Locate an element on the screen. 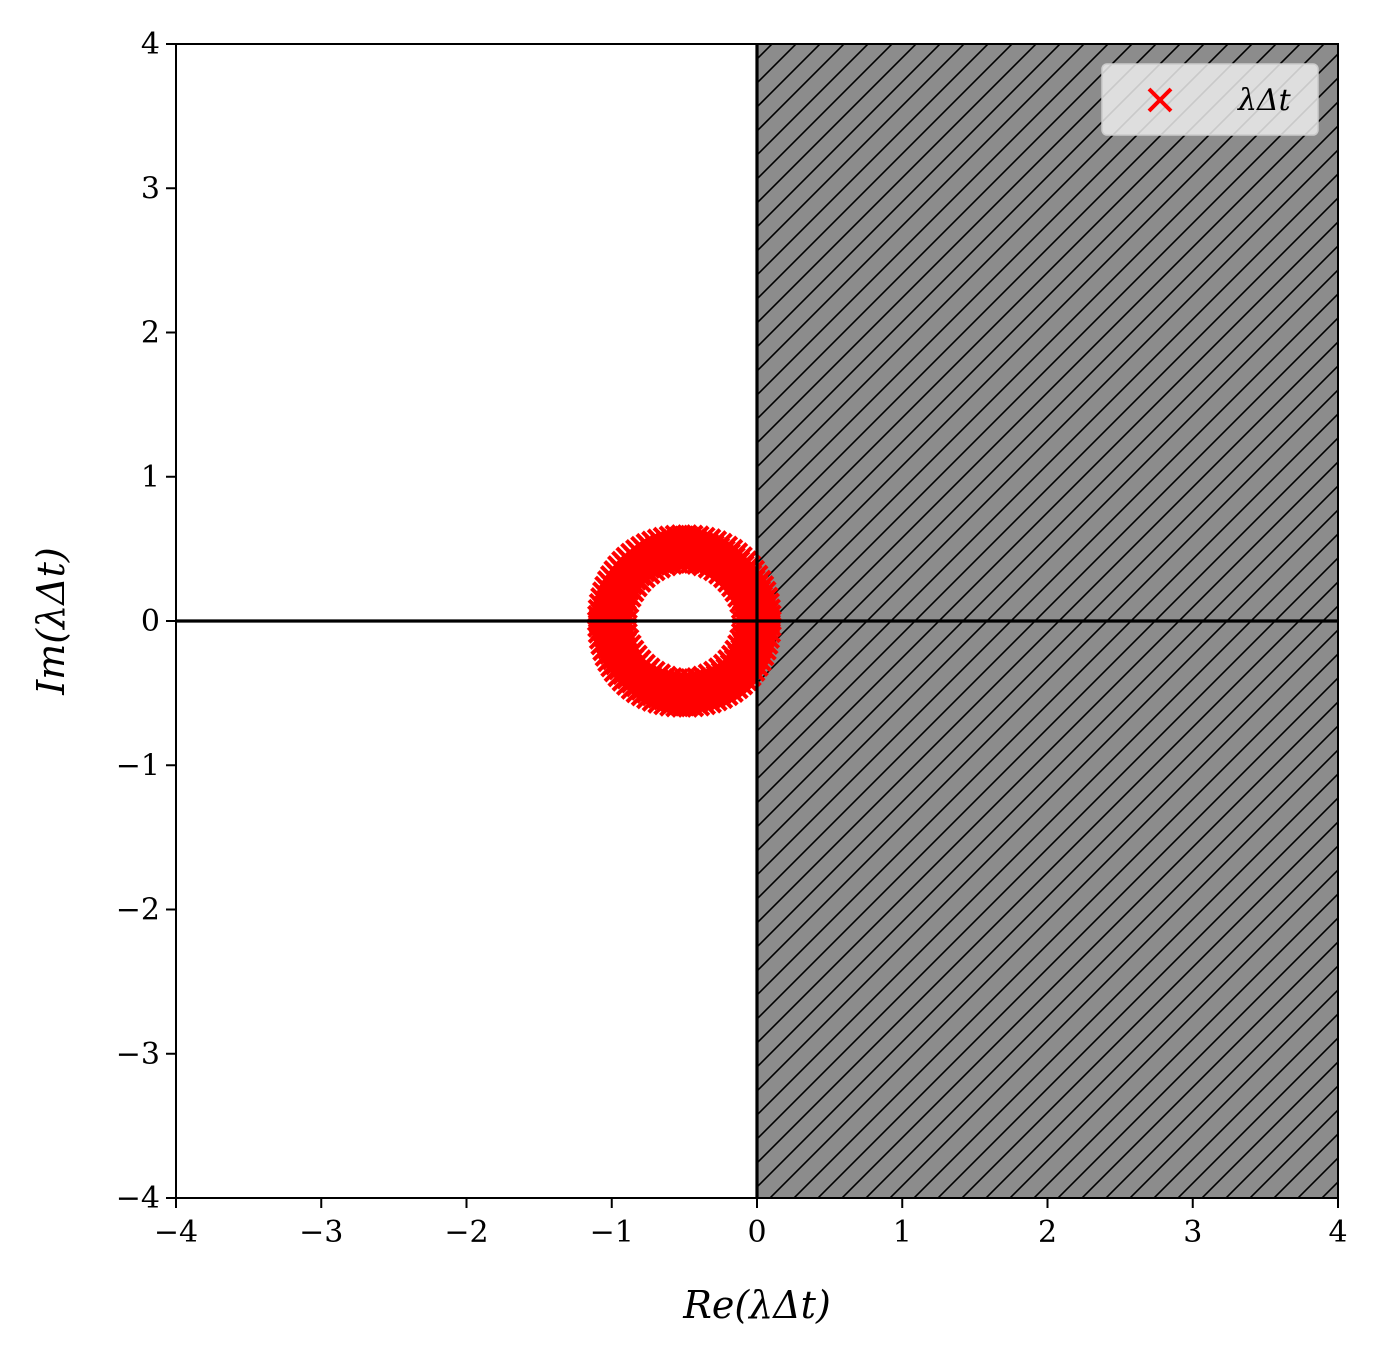 The width and height of the screenshot is (1378, 1362). x-tick-label: 3 is located at coordinates (1192, 1232).